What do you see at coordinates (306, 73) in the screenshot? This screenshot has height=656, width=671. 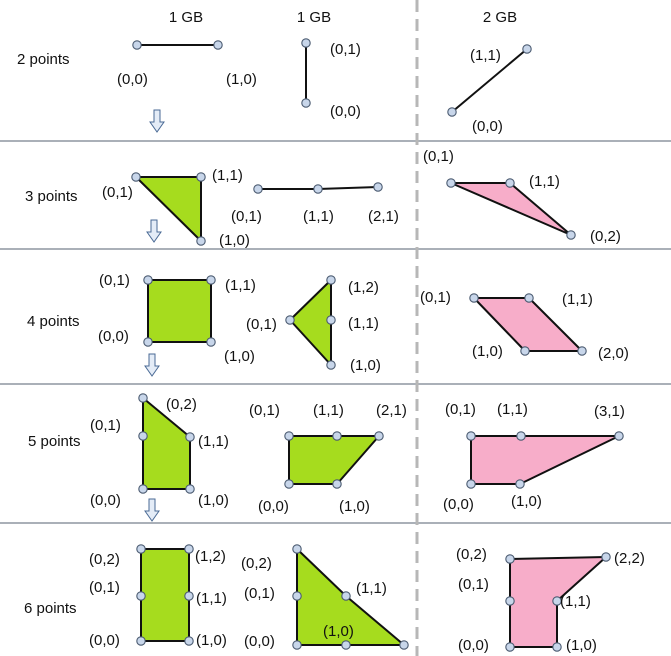 I see `shape-2pts-1gb-b` at bounding box center [306, 73].